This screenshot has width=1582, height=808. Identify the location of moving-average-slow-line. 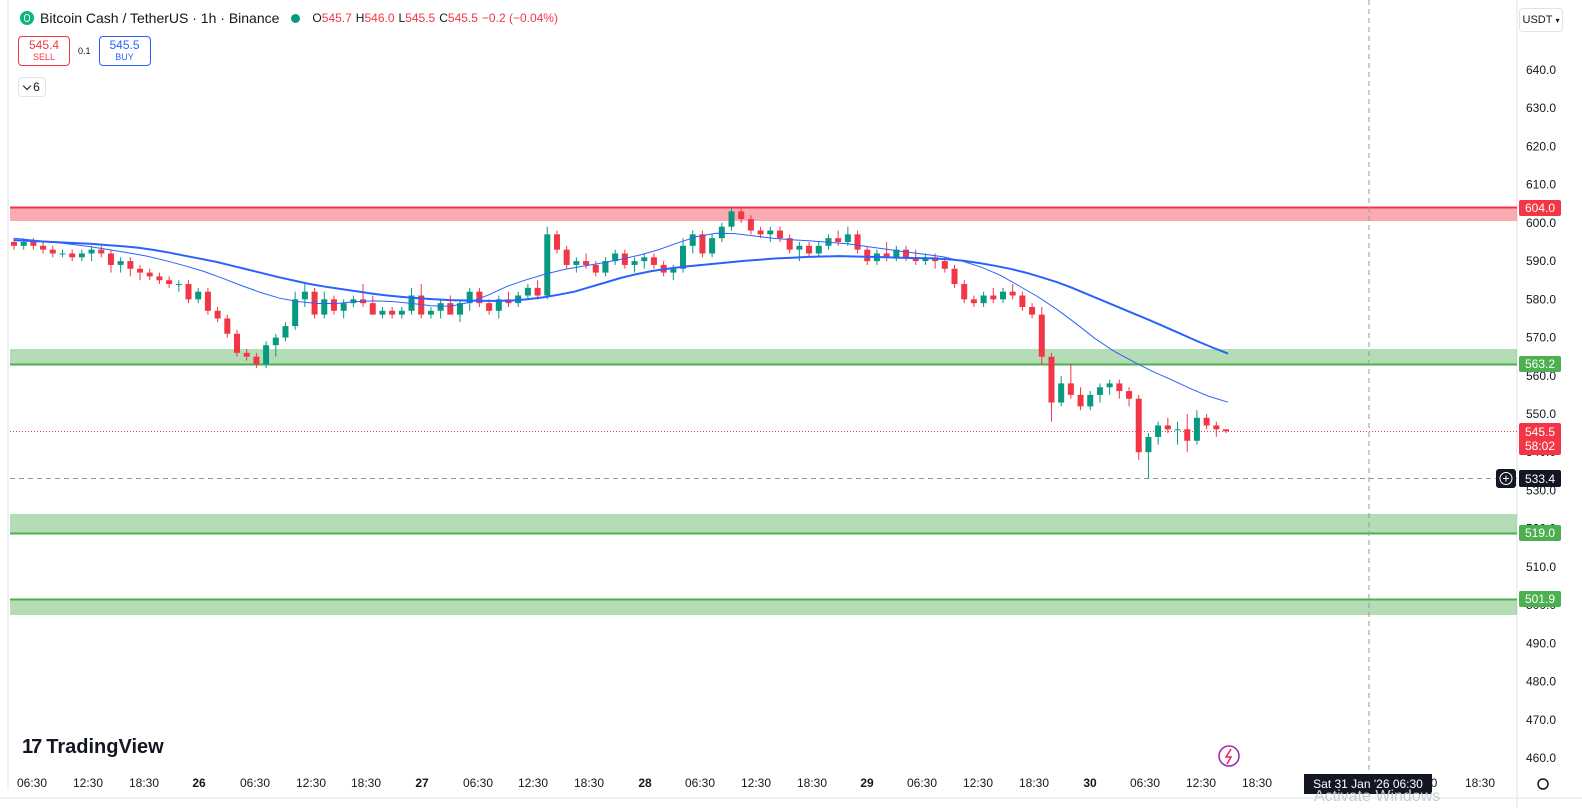
(621, 297).